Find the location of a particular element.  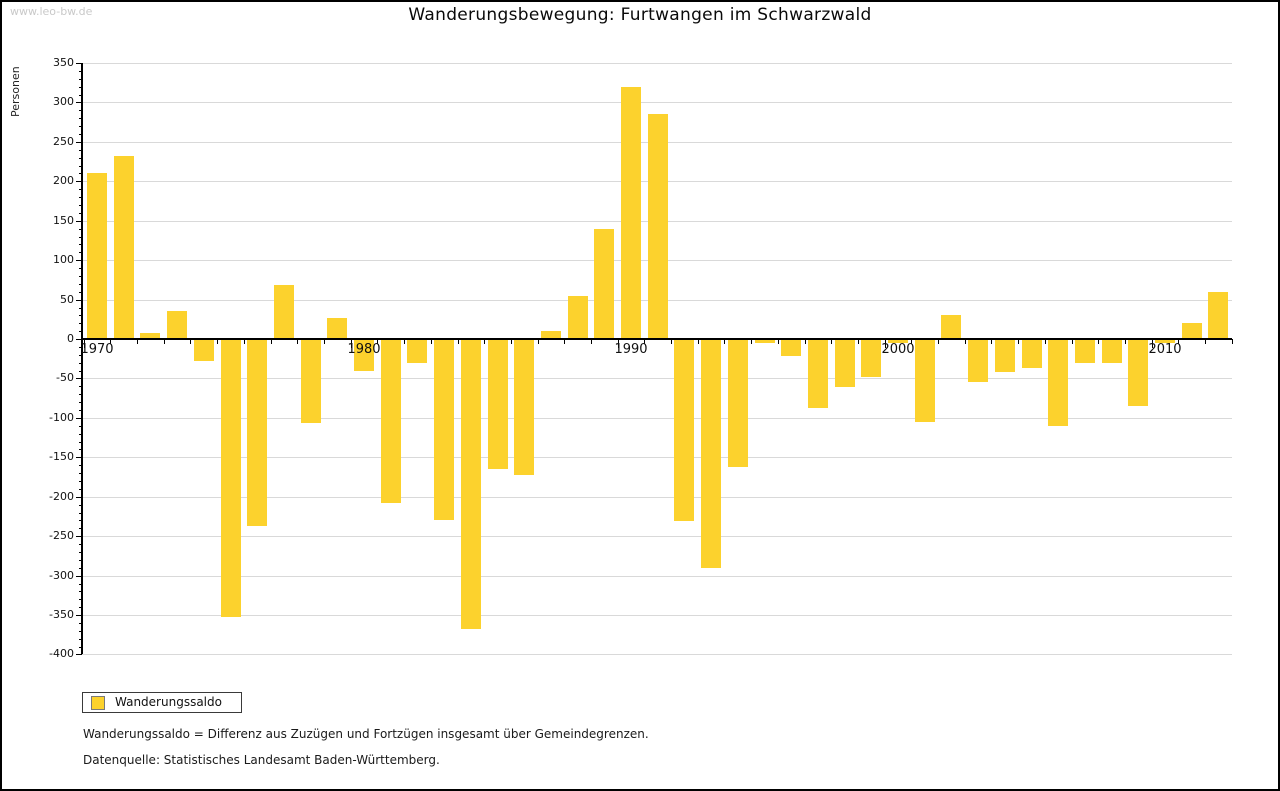

bar-2006 is located at coordinates (1058, 382).